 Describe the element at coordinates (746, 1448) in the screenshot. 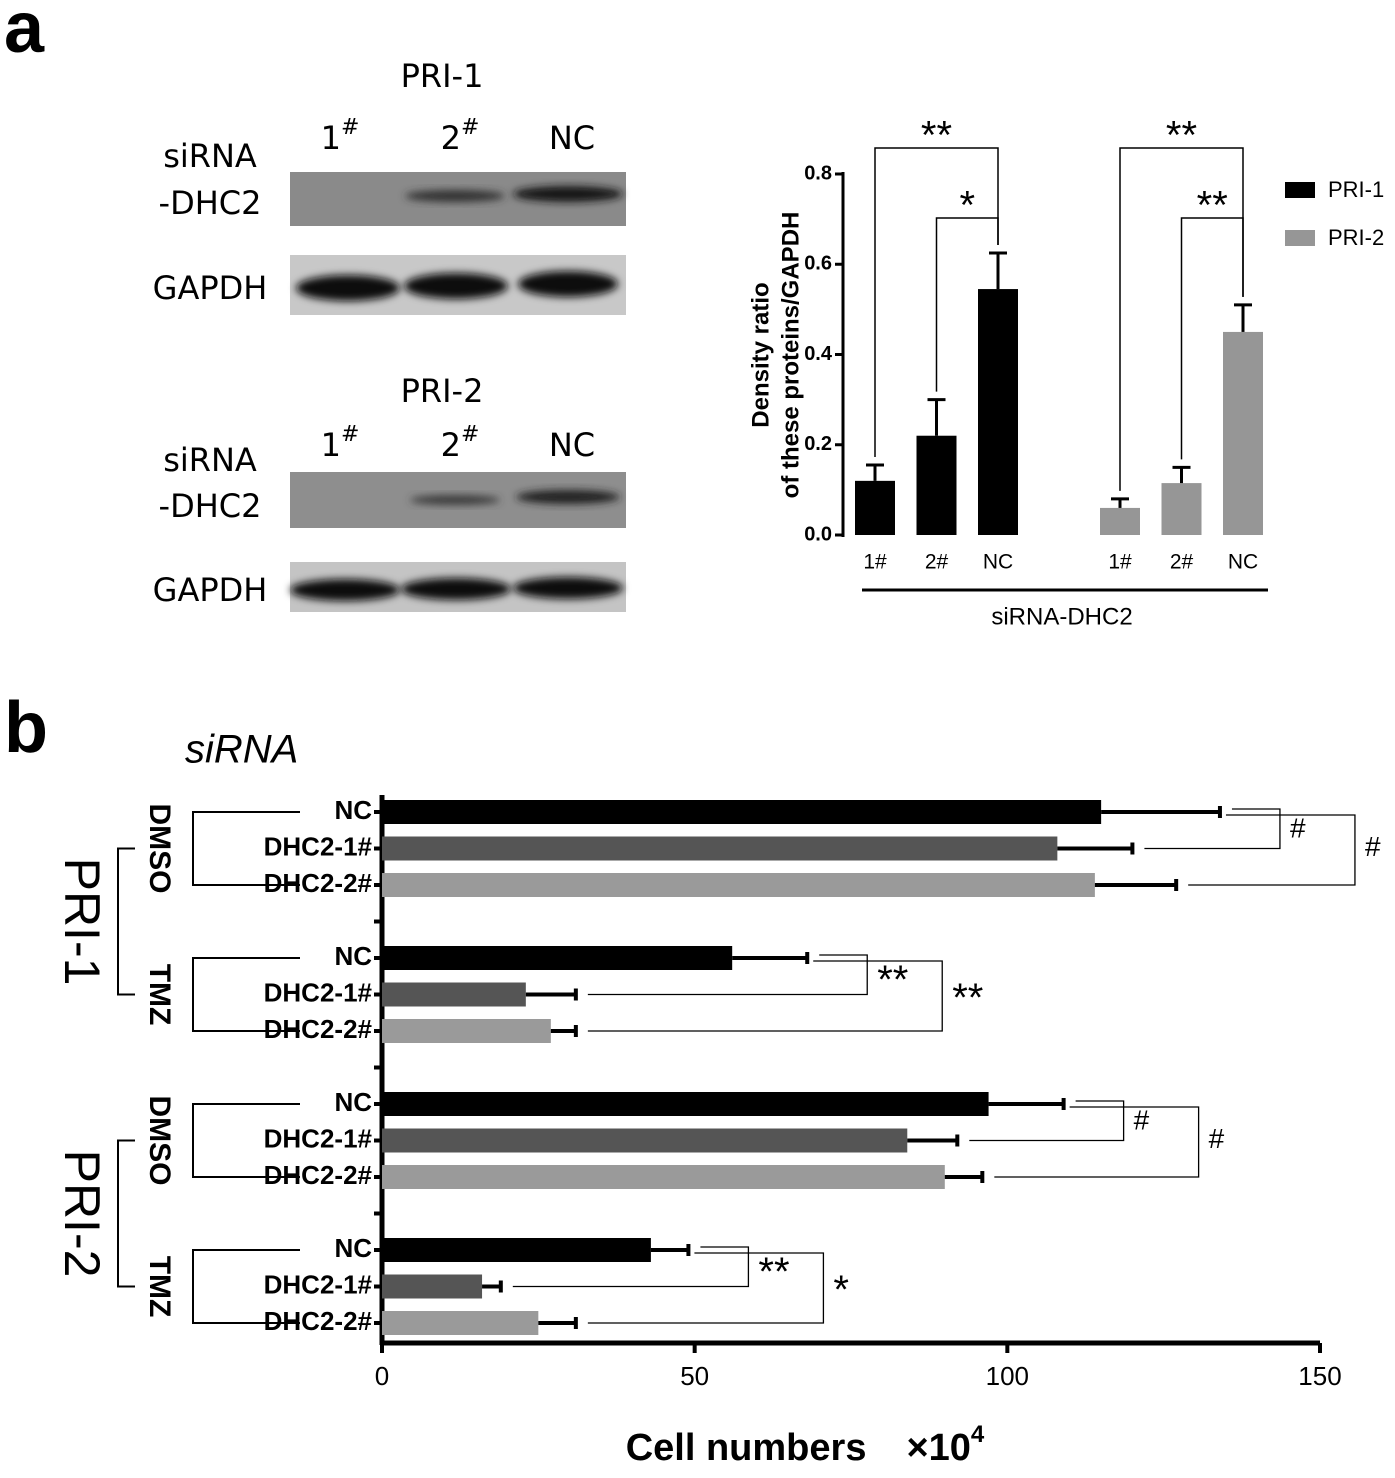

I see `x-axis-label-text: Cell numbers` at that location.